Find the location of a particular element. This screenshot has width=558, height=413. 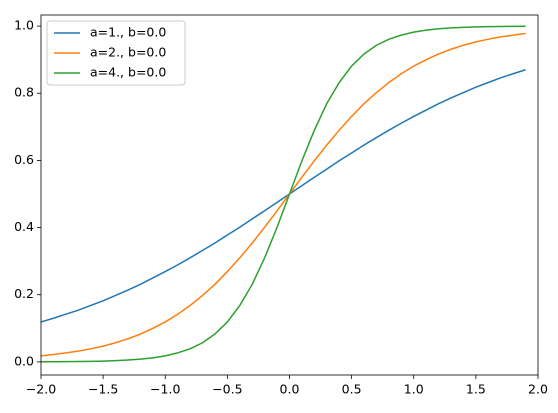

y-tick-label: 0.2 is located at coordinates (24, 293).